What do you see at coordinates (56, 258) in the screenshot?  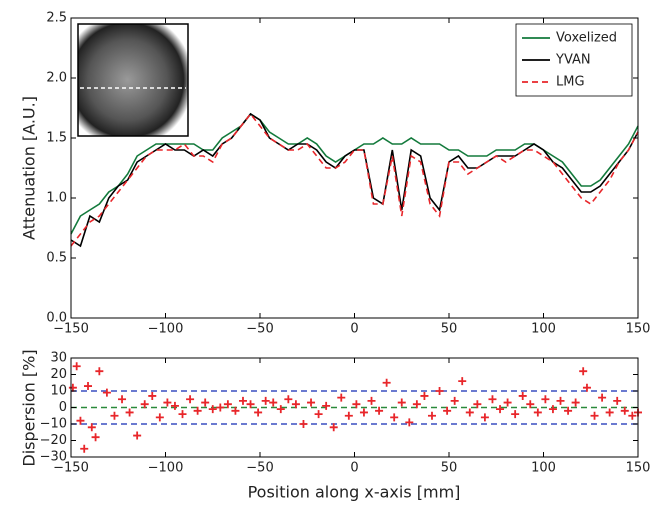 I see `y-tick-label: 0.5` at bounding box center [56, 258].